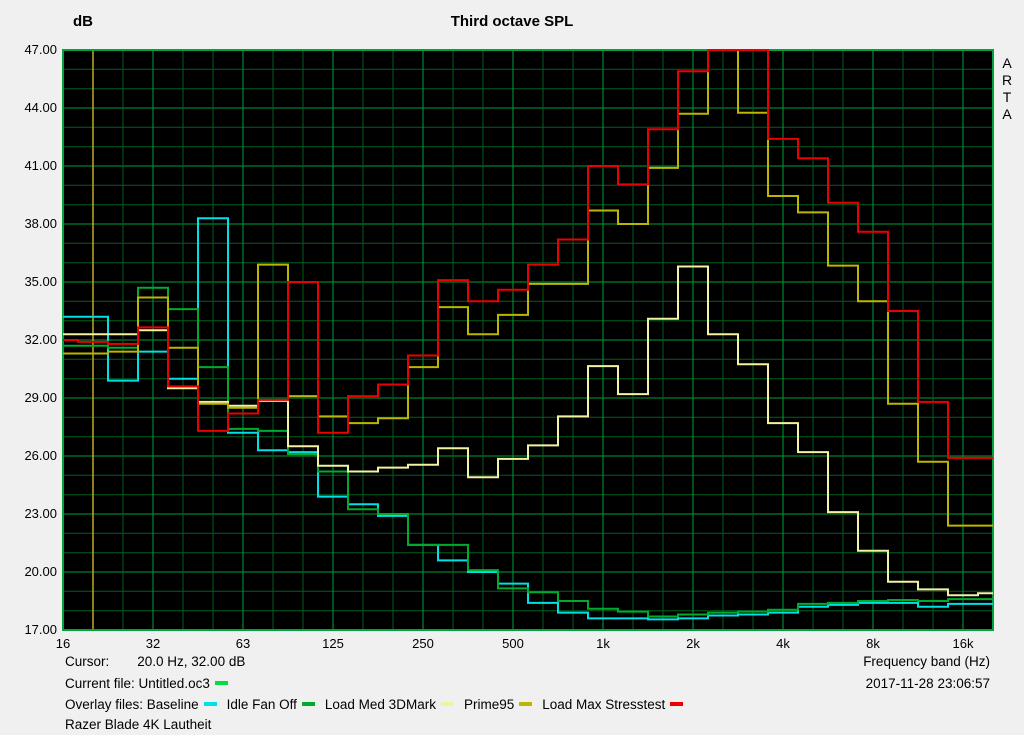 The image size is (1024, 735). Describe the element at coordinates (783, 643) in the screenshot. I see `x-tick-label: 4k` at that location.